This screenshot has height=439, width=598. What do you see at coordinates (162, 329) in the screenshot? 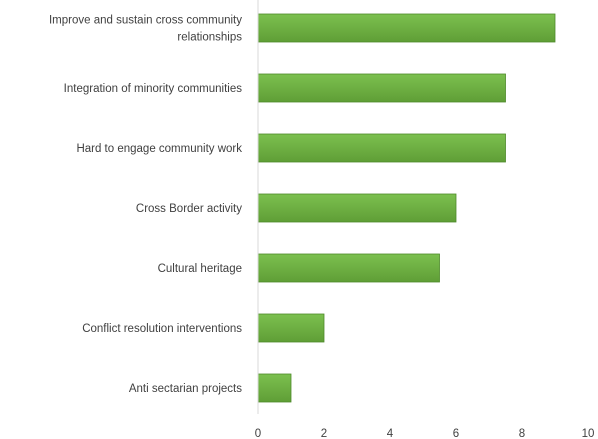
I see `category-label-5: Conflict resolution interventions` at bounding box center [162, 329].